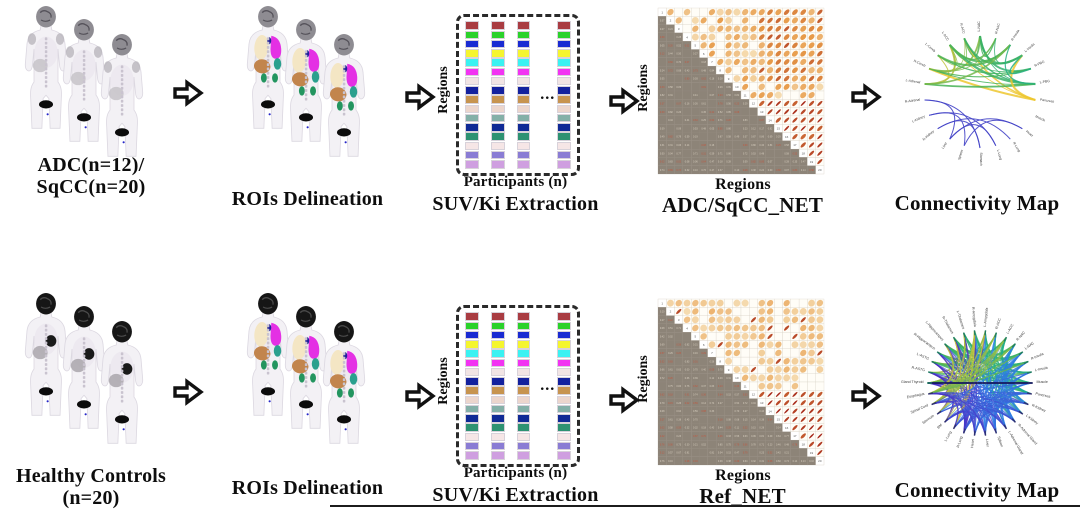 This screenshot has width=1080, height=514. What do you see at coordinates (315, 77) in the screenshot?
I see `roi-spleen` at bounding box center [315, 77].